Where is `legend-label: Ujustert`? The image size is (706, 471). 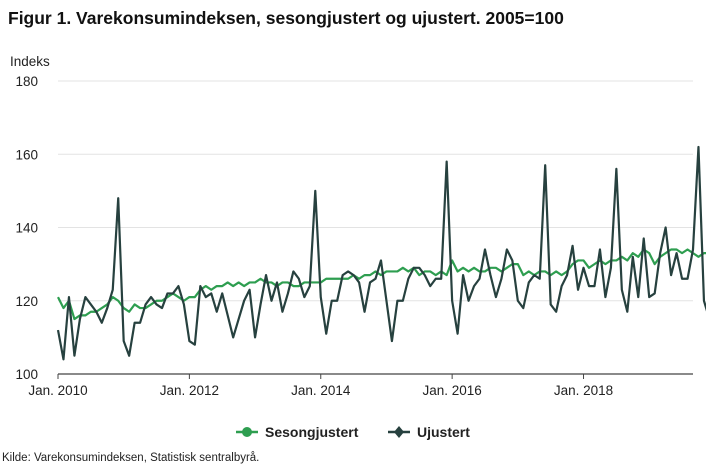 legend-label: Ujustert is located at coordinates (443, 432).